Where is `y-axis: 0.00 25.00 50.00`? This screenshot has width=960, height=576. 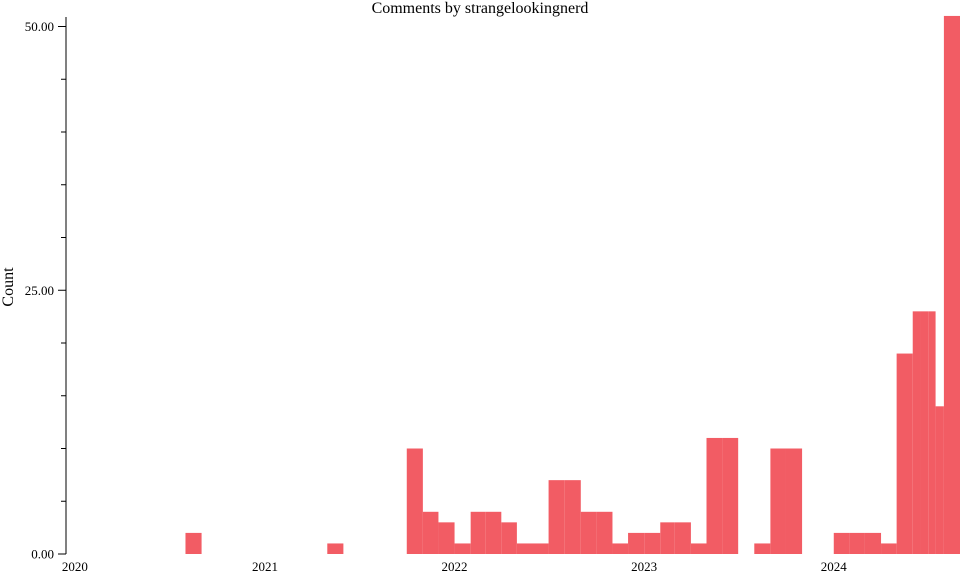
y-axis: 0.00 25.00 50.00 is located at coordinates (46, 289).